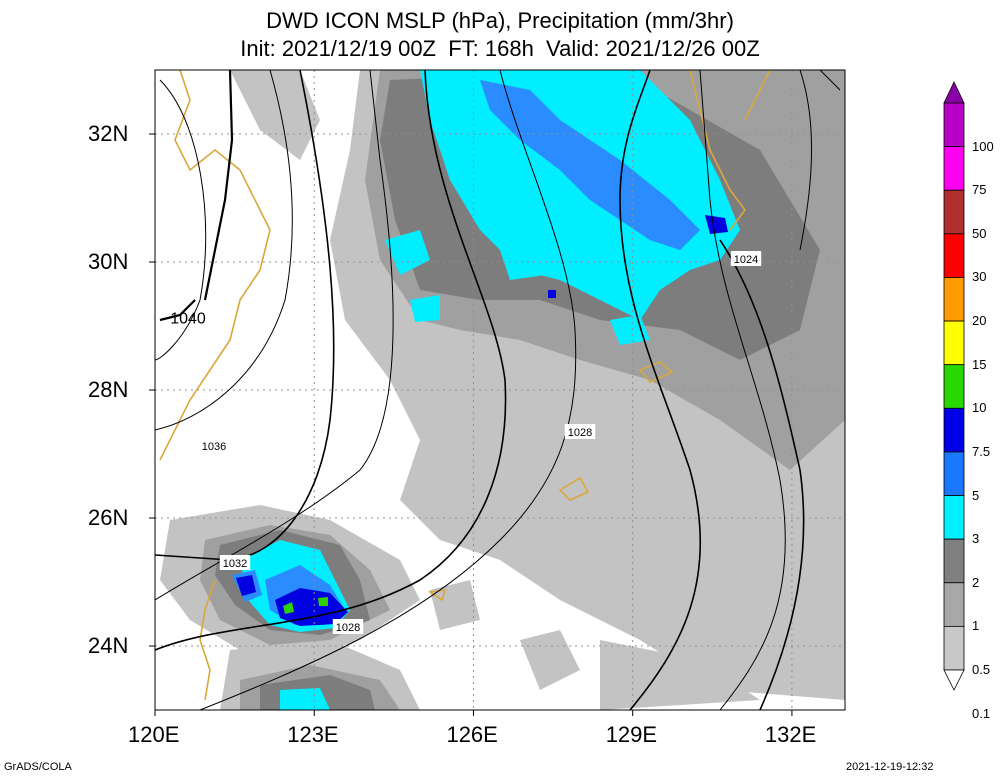 The image size is (1000, 779). What do you see at coordinates (979, 408) in the screenshot?
I see `colorbar-label: 10` at bounding box center [979, 408].